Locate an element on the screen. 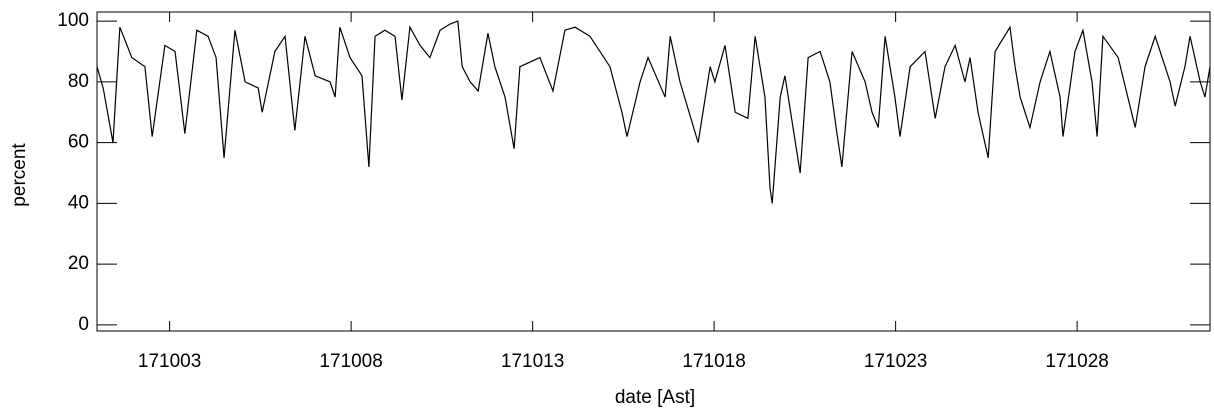  x-tick-label: 171018 is located at coordinates (713, 361).